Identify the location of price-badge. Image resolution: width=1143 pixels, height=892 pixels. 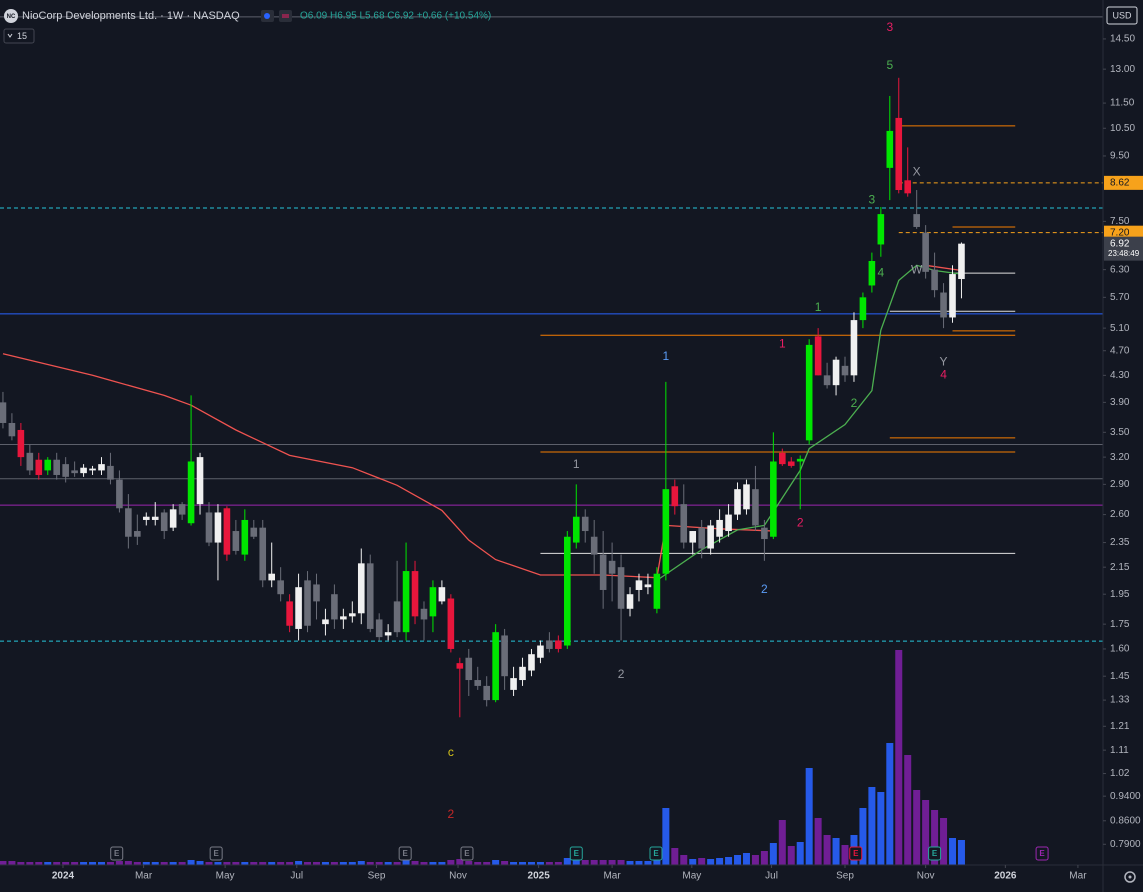
(1123, 182).